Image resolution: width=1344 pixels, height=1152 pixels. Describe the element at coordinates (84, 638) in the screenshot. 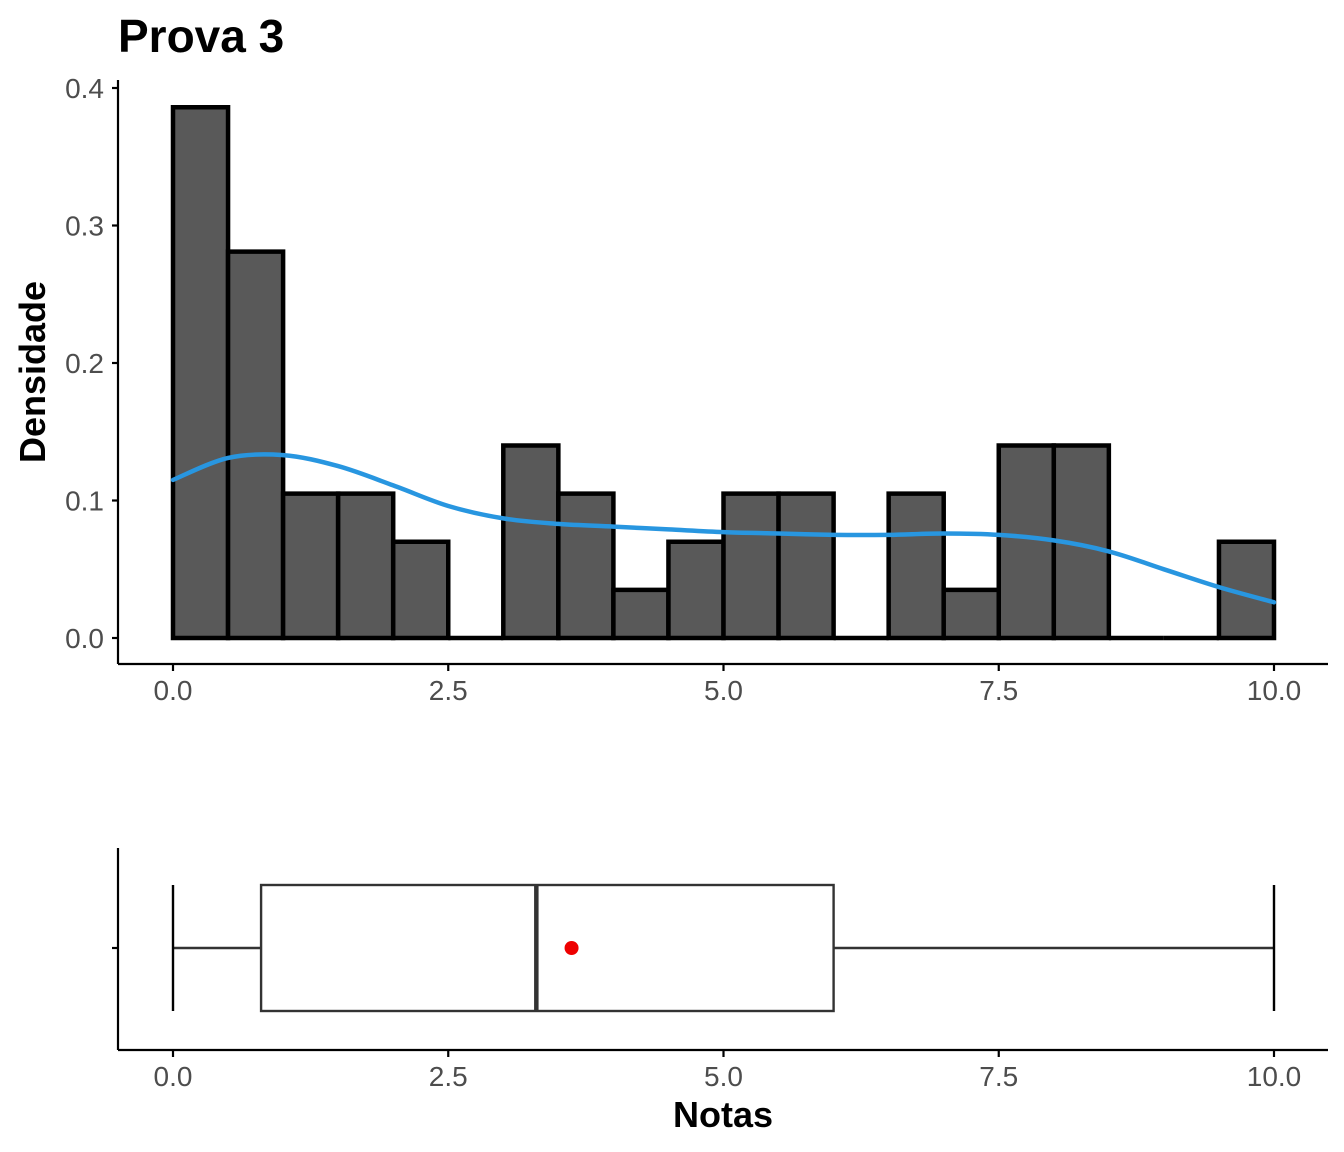

I see `hist-y-tick-label: 0.0` at that location.